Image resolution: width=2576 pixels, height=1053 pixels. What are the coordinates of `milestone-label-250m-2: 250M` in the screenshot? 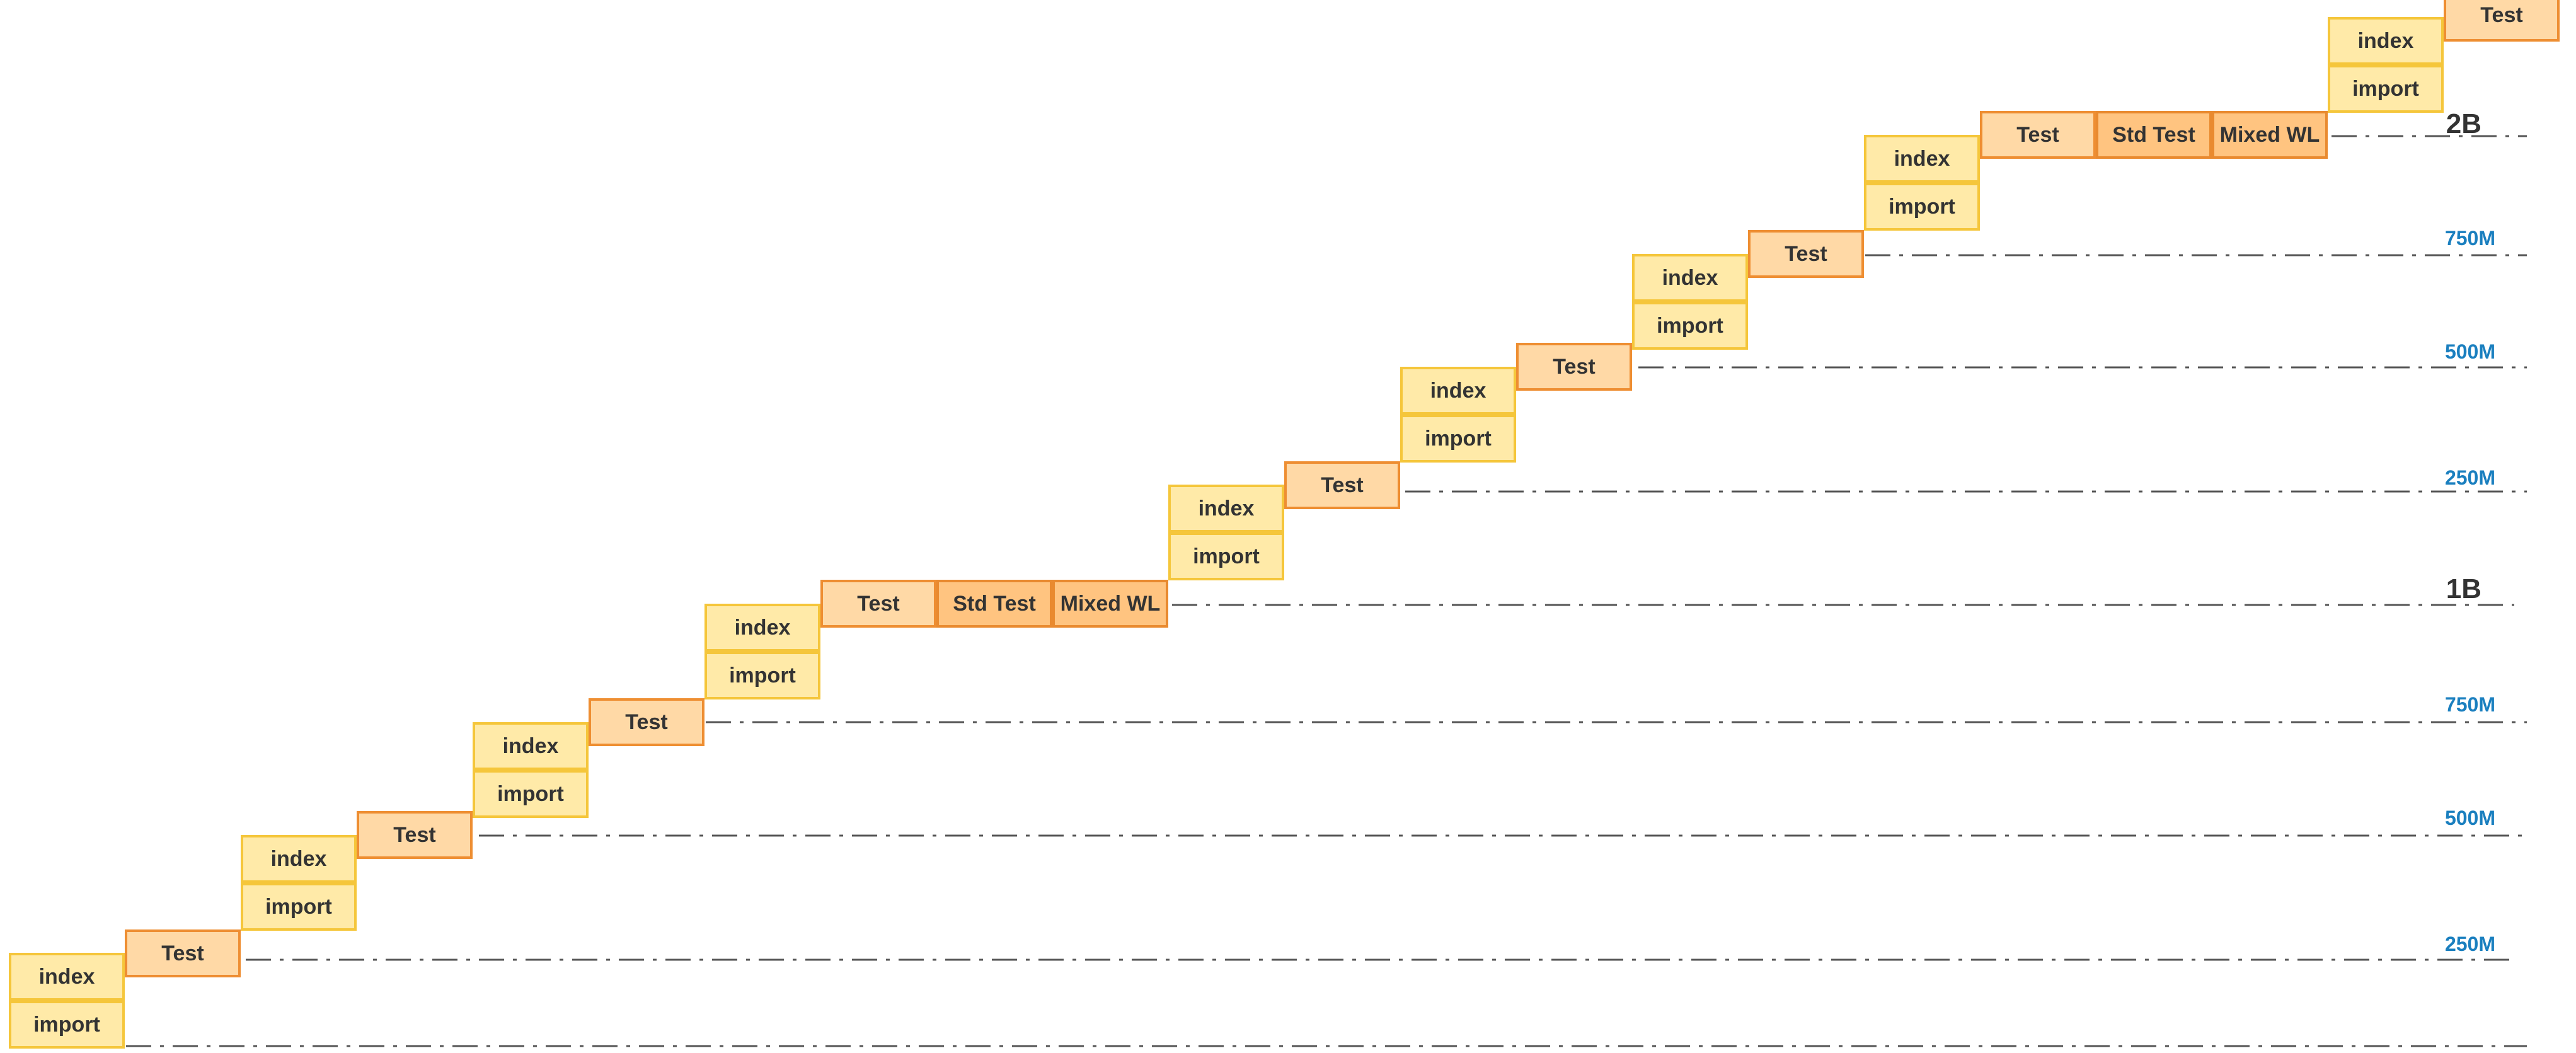 It's located at (2469, 477).